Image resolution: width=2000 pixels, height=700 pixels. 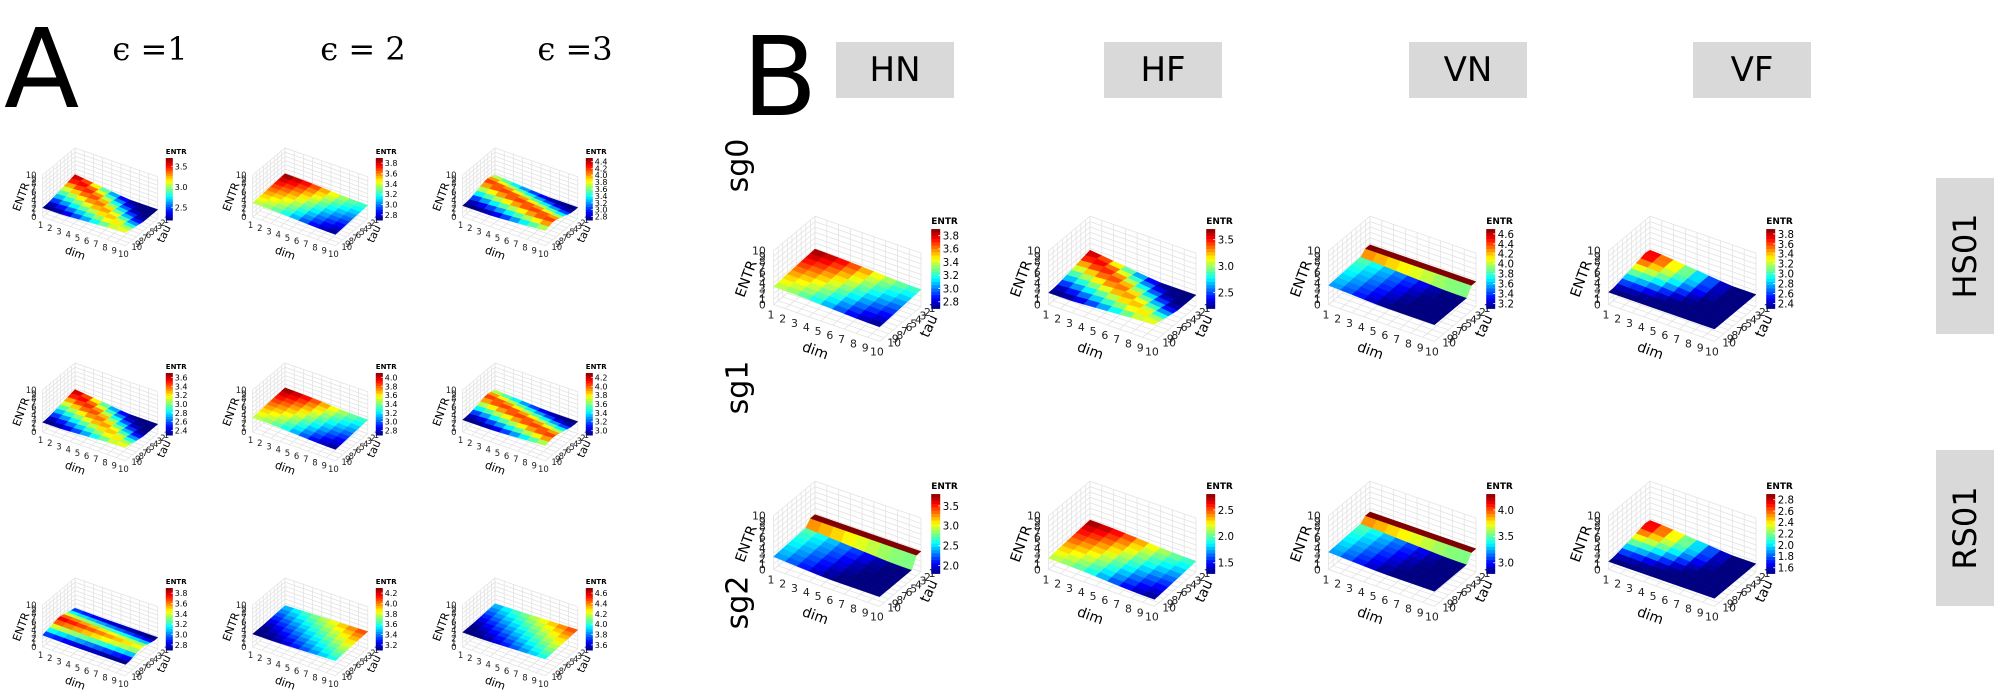 What do you see at coordinates (1753, 320) in the screenshot?
I see `y-tick-label: 4` at bounding box center [1753, 320].